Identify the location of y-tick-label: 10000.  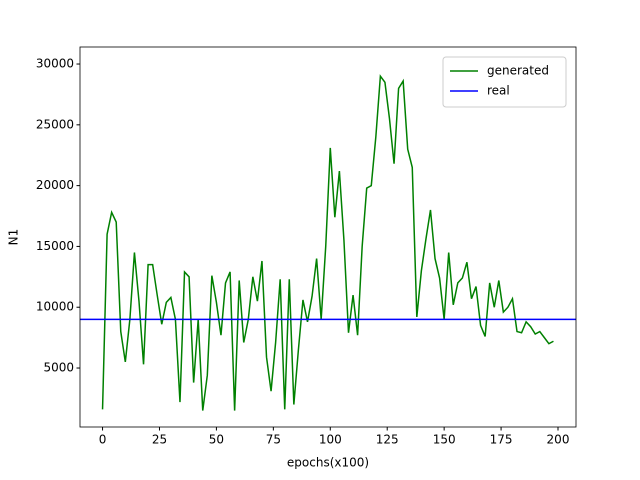
(55, 307).